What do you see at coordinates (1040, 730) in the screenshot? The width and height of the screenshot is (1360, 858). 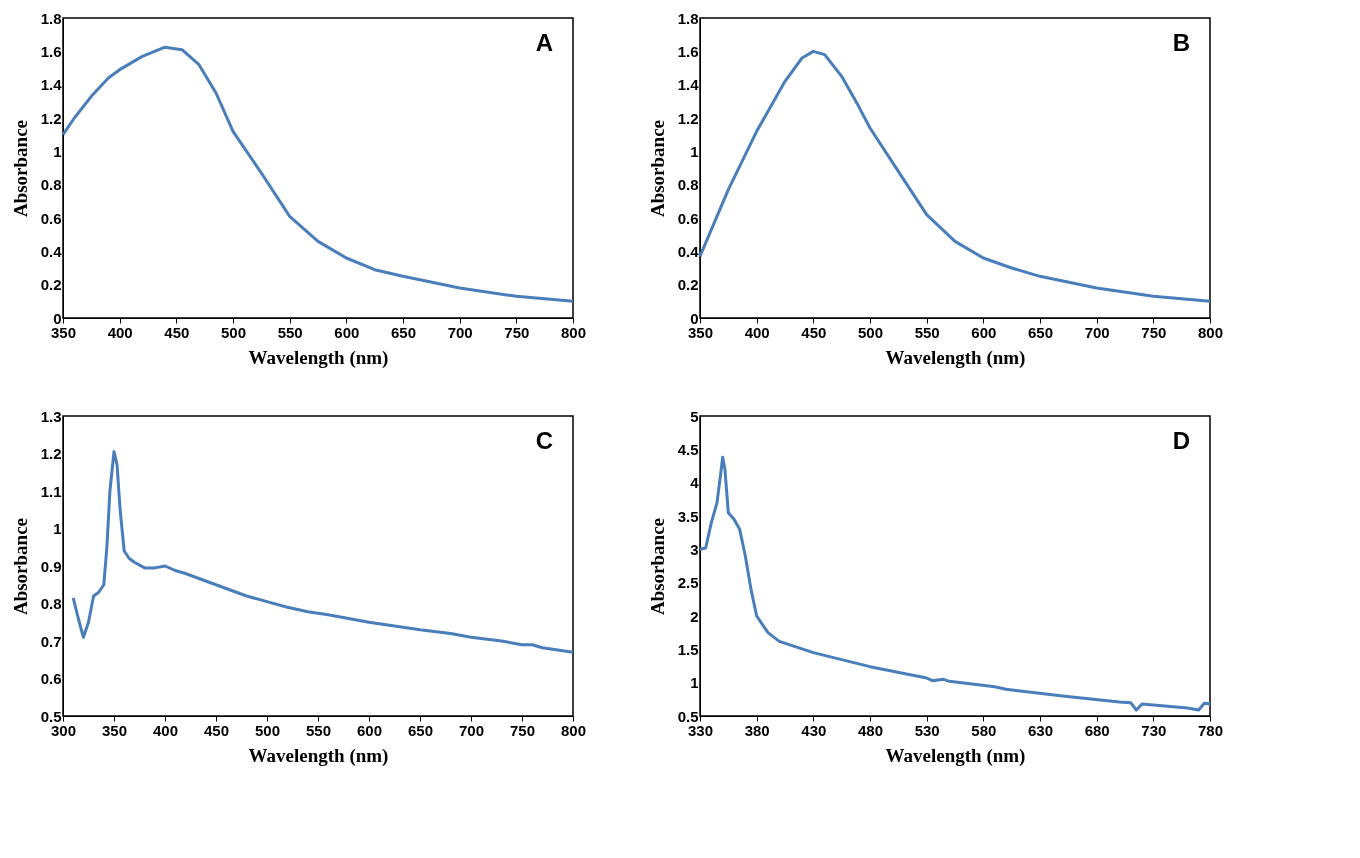 I see `x-tick-label: 630` at bounding box center [1040, 730].